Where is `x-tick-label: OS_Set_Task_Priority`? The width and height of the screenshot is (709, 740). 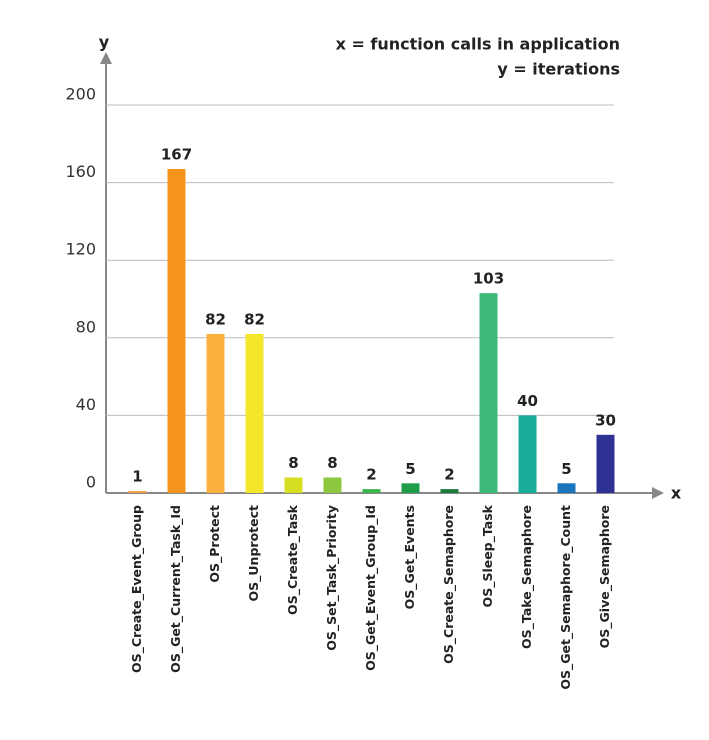 x-tick-label: OS_Set_Task_Priority is located at coordinates (332, 578).